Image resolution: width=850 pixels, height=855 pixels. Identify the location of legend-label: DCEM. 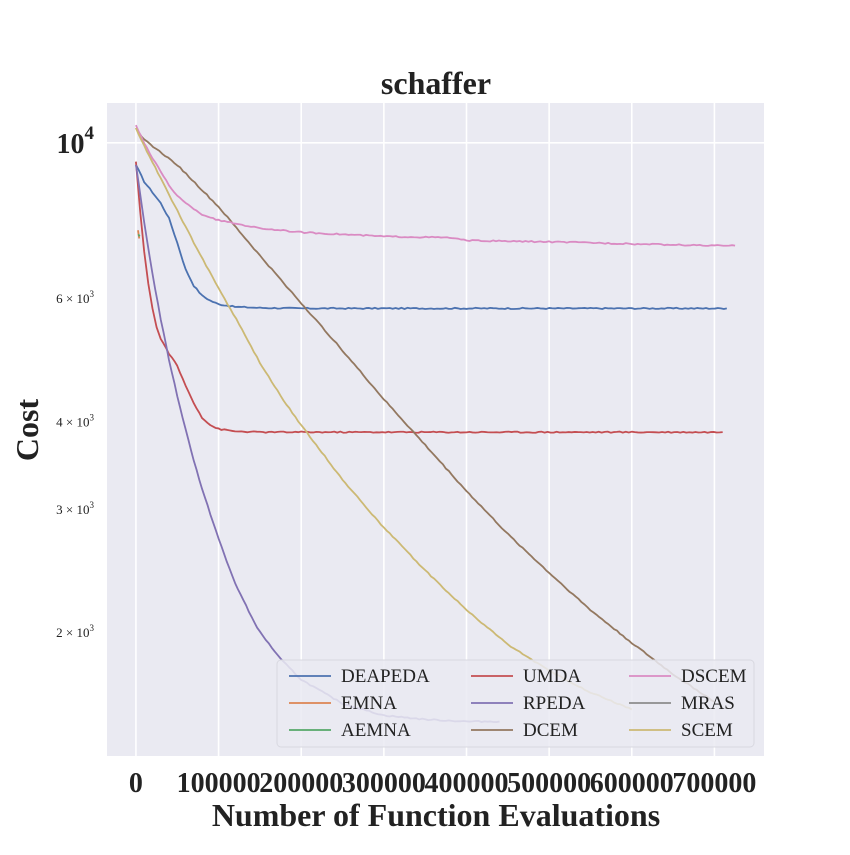
(550, 730).